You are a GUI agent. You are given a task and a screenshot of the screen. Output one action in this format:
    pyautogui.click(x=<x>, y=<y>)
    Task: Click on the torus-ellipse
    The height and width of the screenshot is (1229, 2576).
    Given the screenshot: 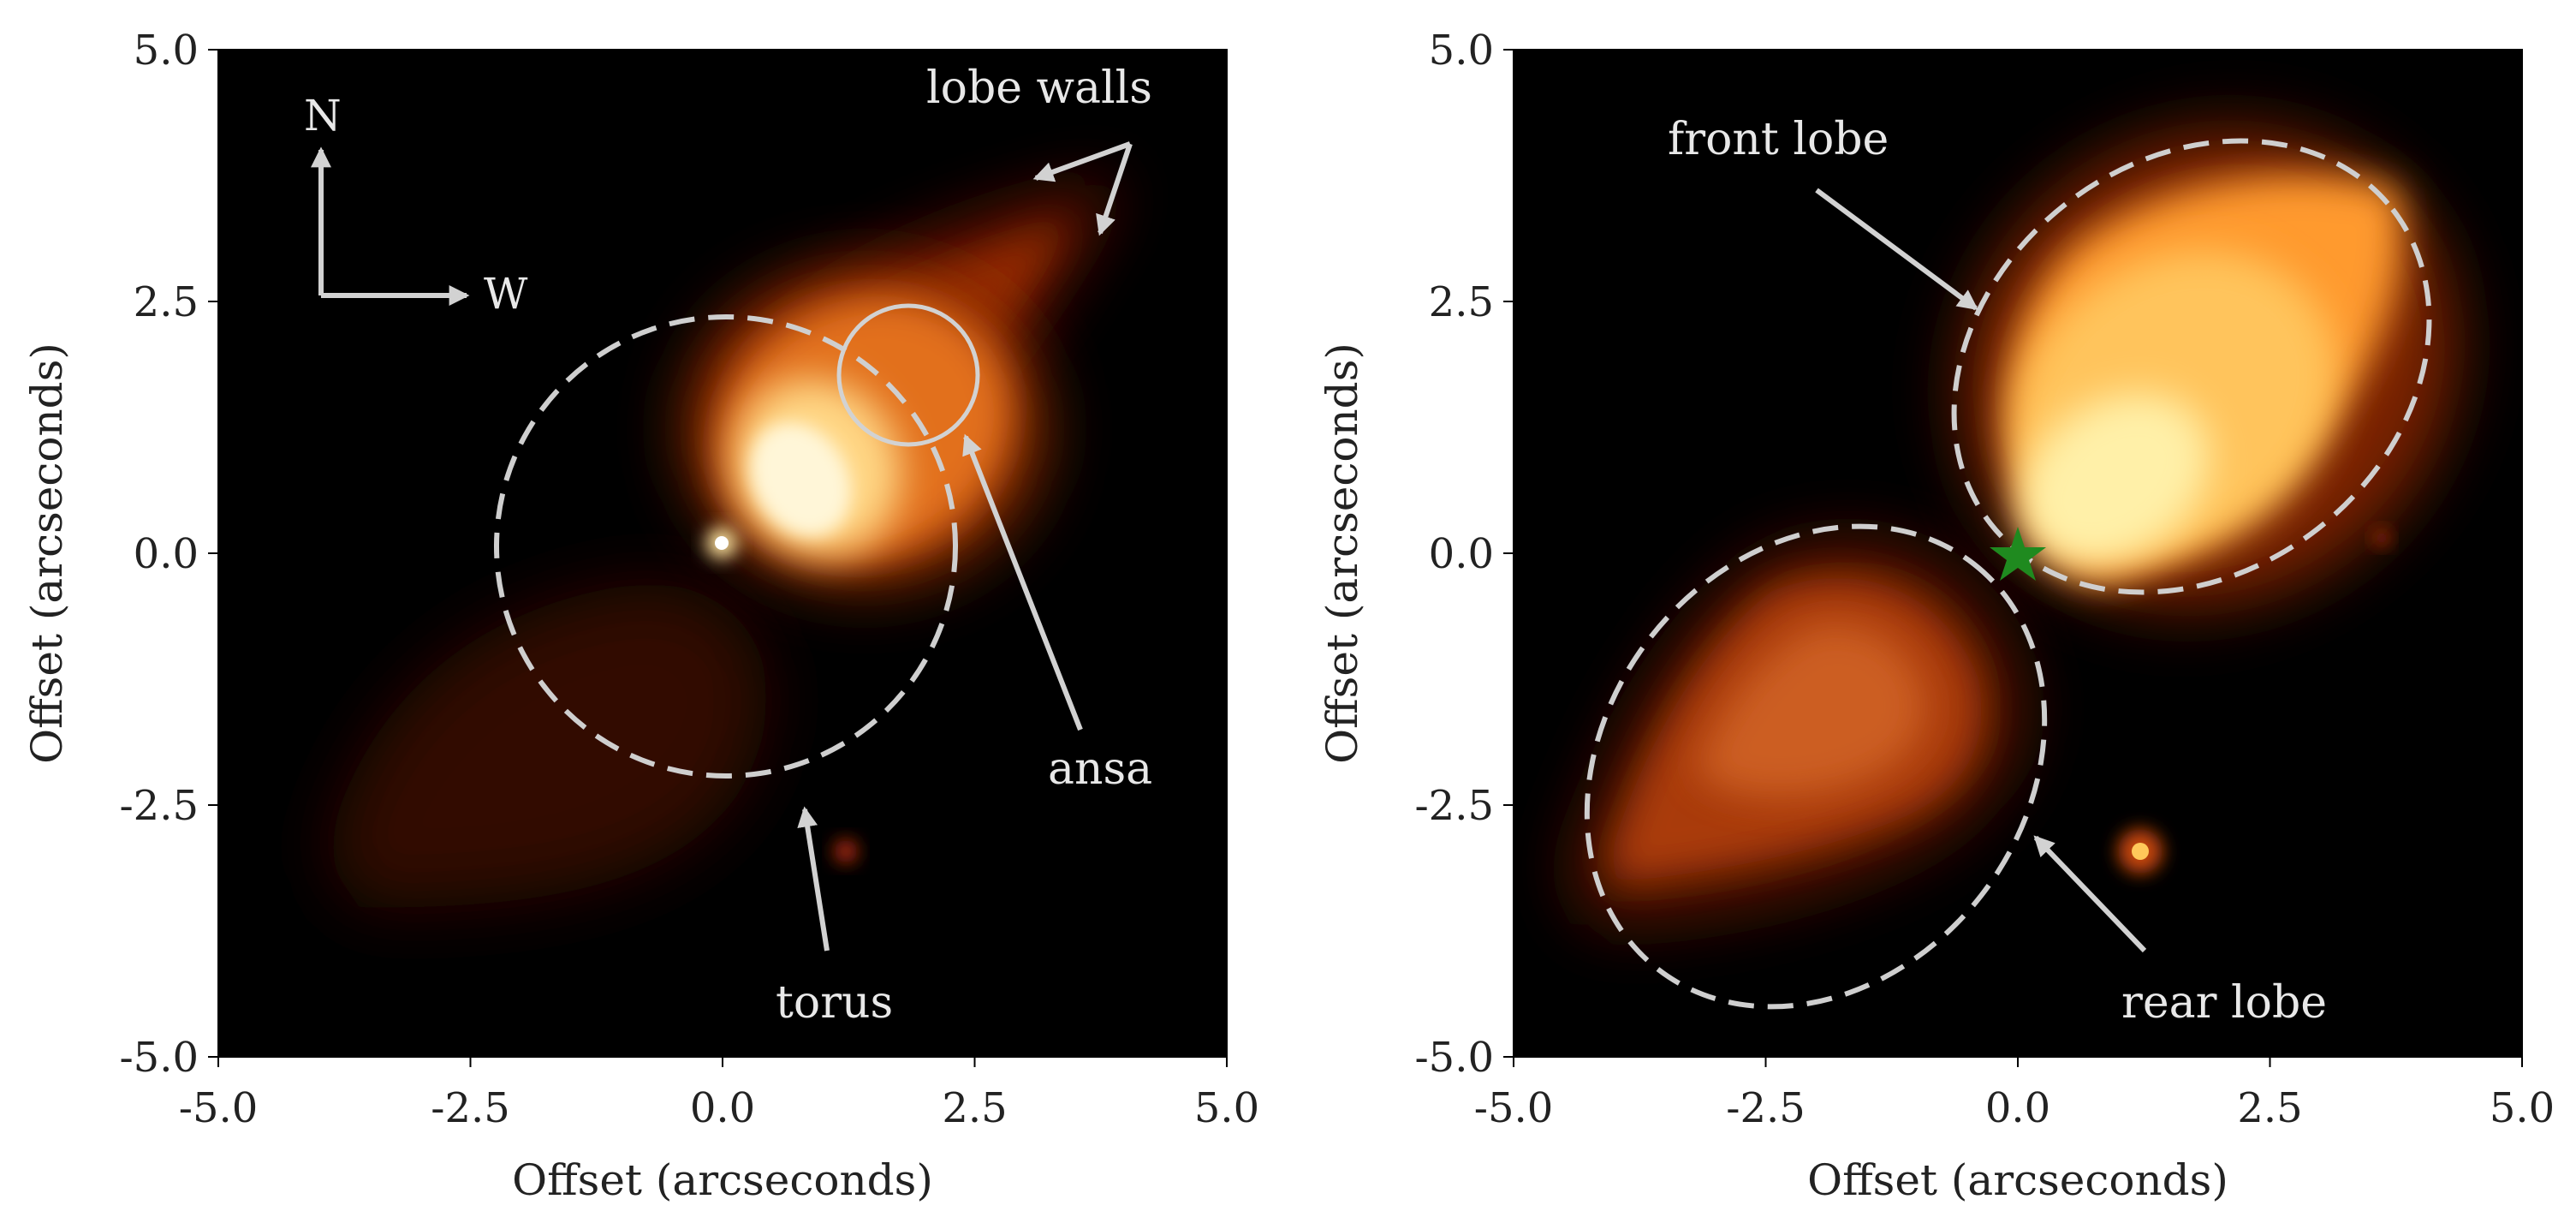 What is the action you would take?
    pyautogui.click(x=726, y=547)
    